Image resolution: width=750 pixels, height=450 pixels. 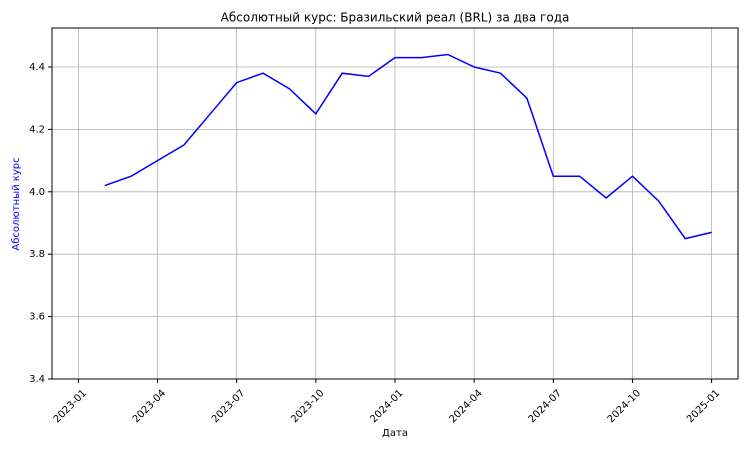 I want to click on y-tick-label: 3.6, so click(x=37, y=317).